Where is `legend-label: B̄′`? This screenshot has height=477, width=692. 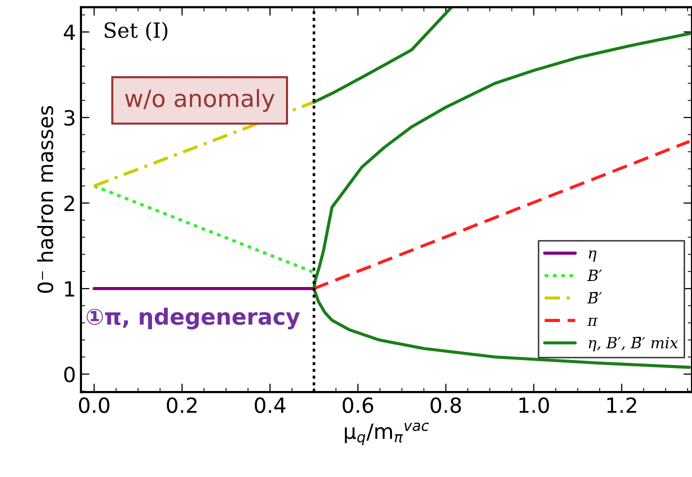 legend-label: B̄′ is located at coordinates (594, 298).